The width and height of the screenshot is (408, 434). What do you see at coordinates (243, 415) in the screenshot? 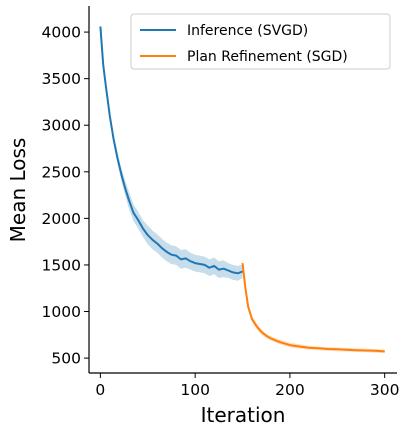
I see `x-axis-label: Iteration` at bounding box center [243, 415].